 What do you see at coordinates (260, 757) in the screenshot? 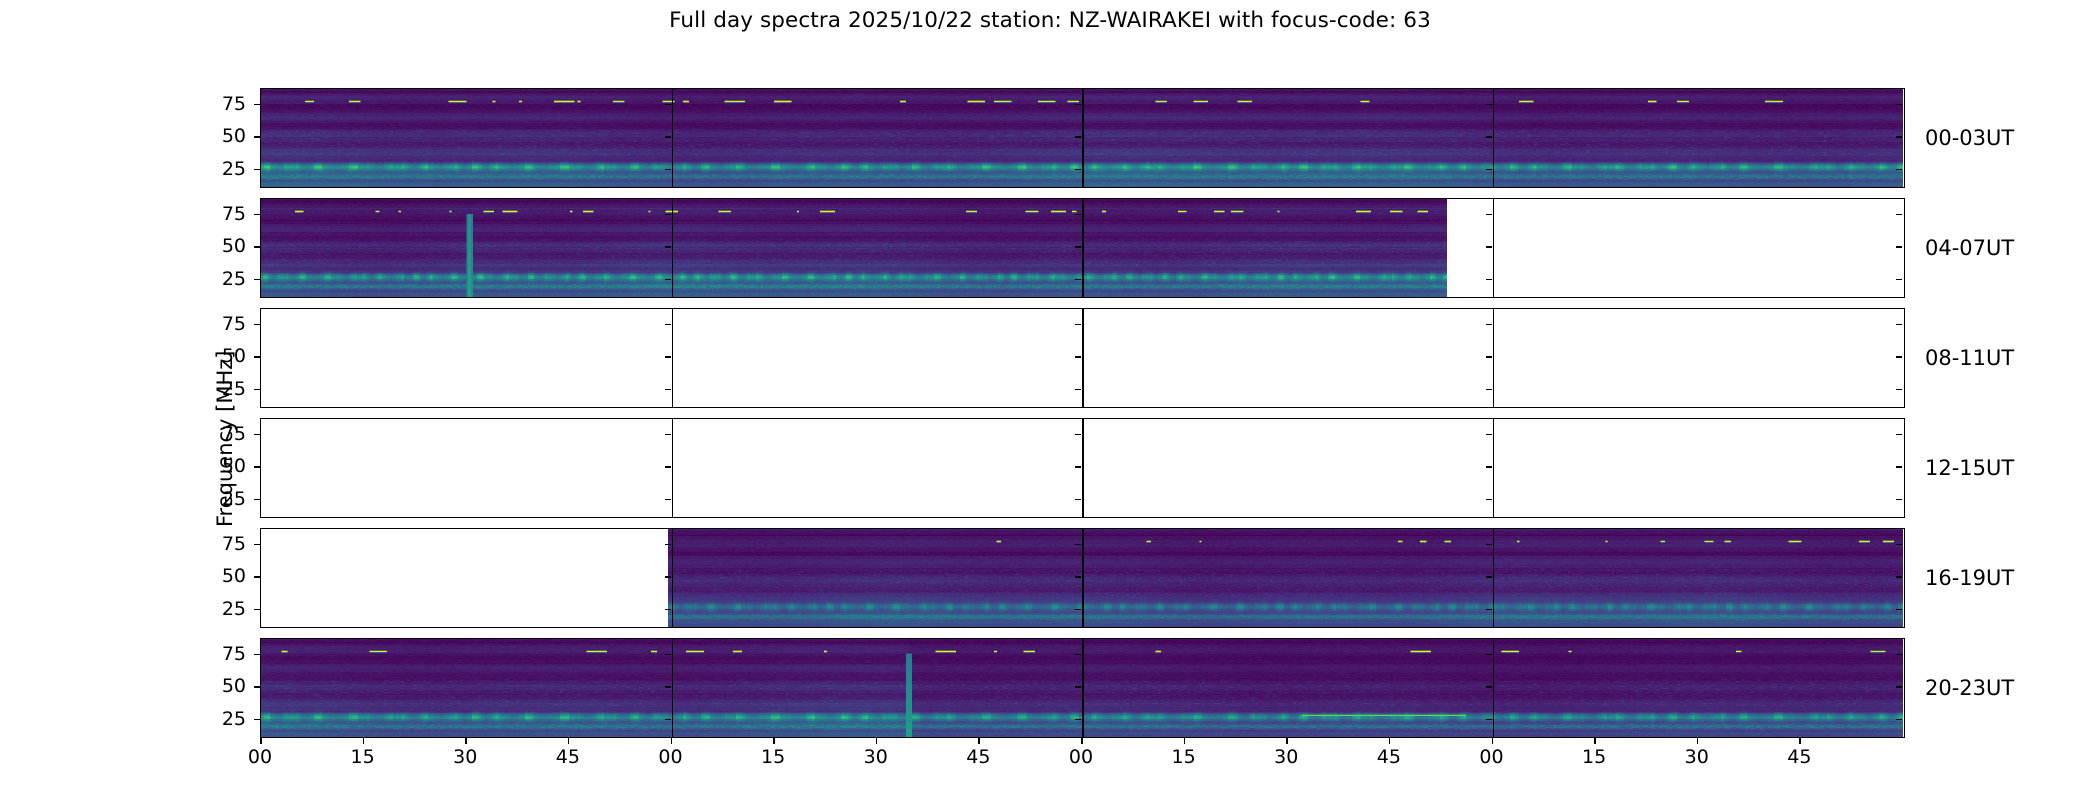
I see `x-tick-label: 00` at bounding box center [260, 757].